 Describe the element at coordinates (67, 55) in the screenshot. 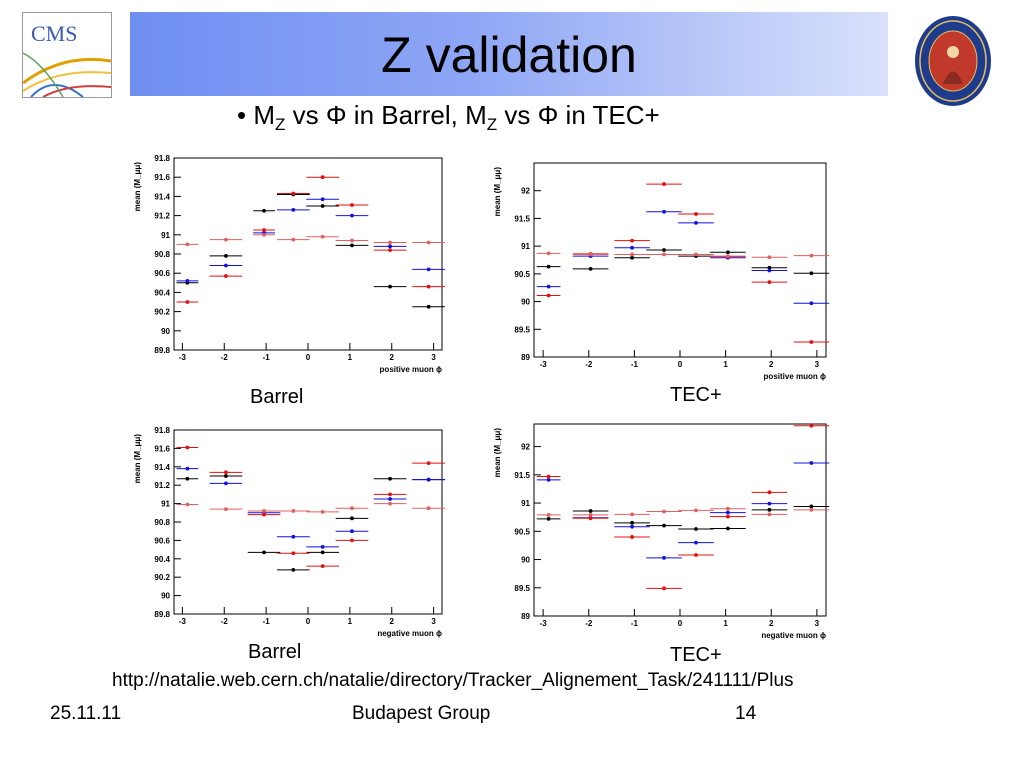

I see `cms-logo: CMS` at that location.